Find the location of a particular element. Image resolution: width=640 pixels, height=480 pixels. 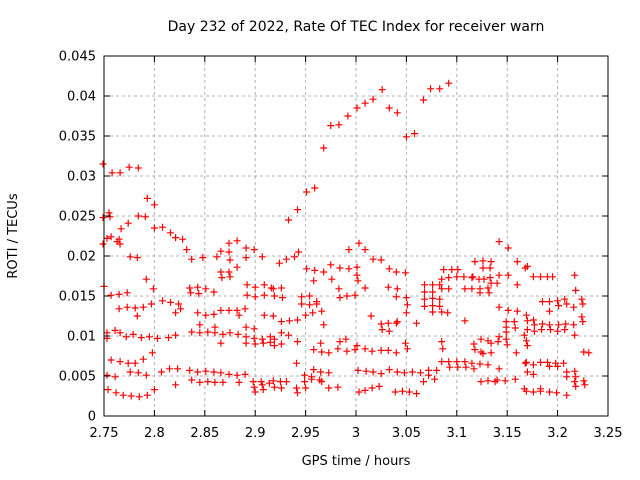

x-tick-label: 2.85 is located at coordinates (204, 433).